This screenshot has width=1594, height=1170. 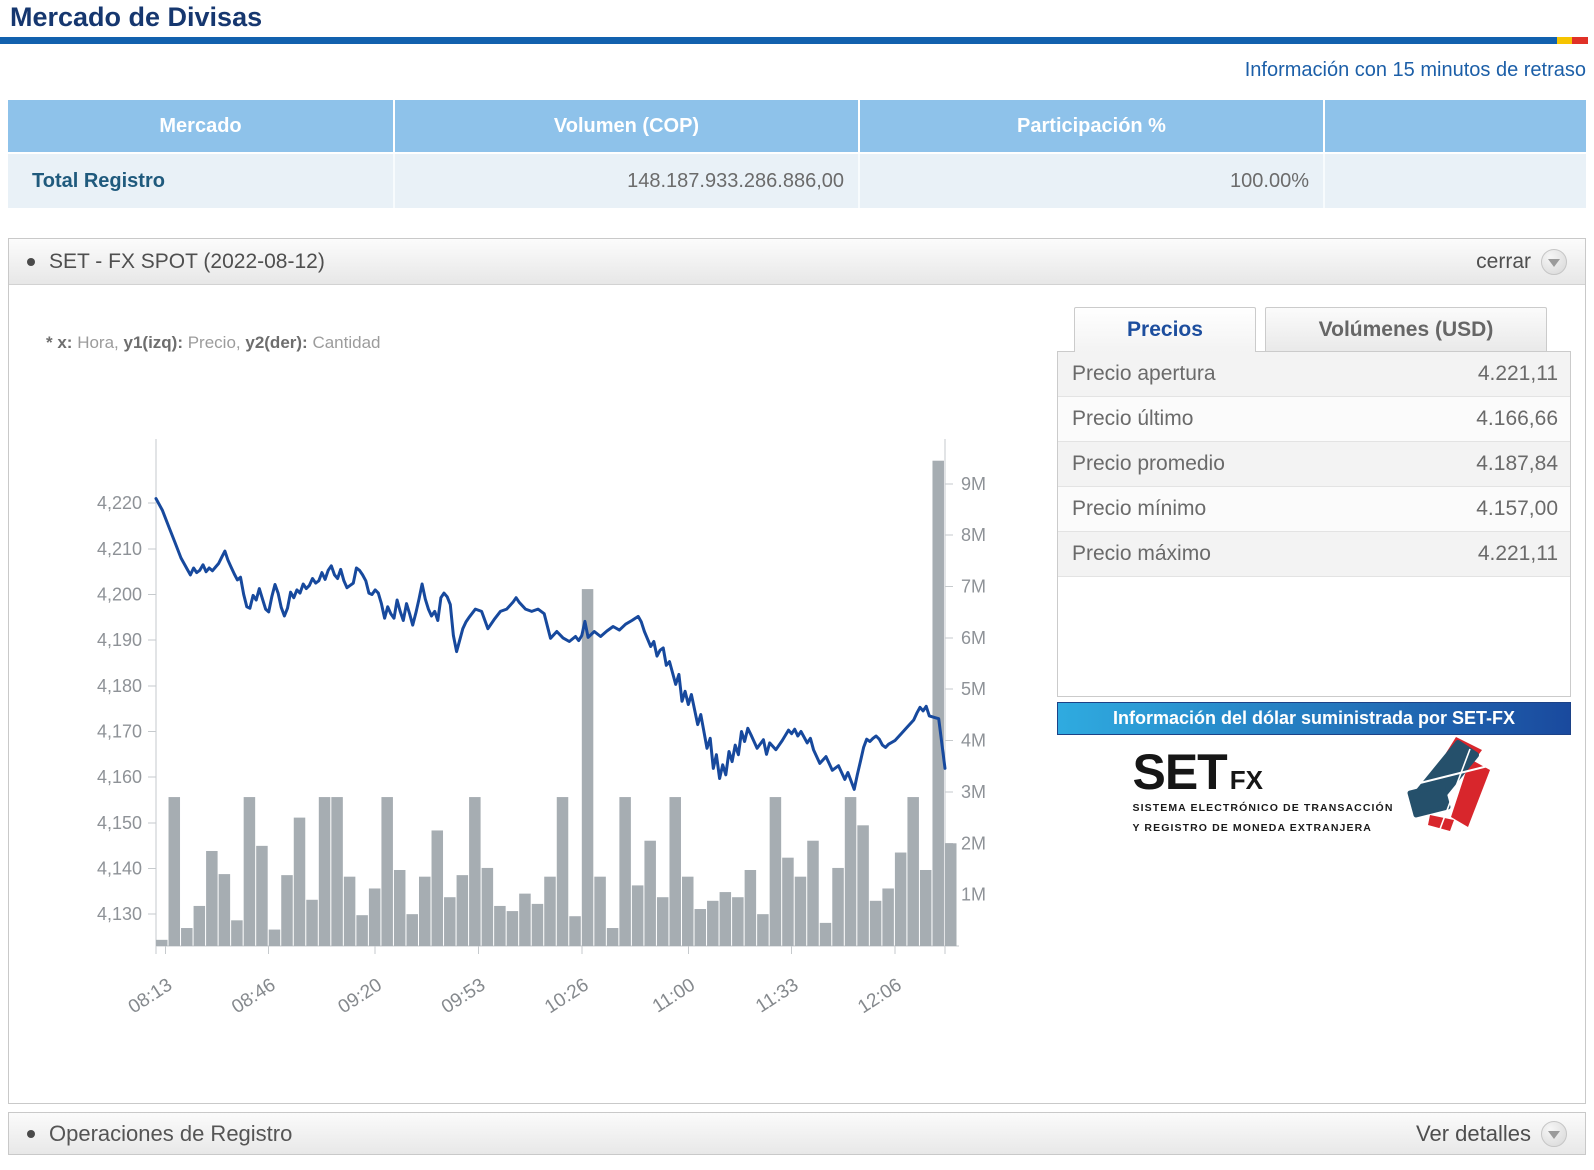 I want to click on cell-volumen-value: 148.187.933.286.886,00, so click(x=627, y=181).